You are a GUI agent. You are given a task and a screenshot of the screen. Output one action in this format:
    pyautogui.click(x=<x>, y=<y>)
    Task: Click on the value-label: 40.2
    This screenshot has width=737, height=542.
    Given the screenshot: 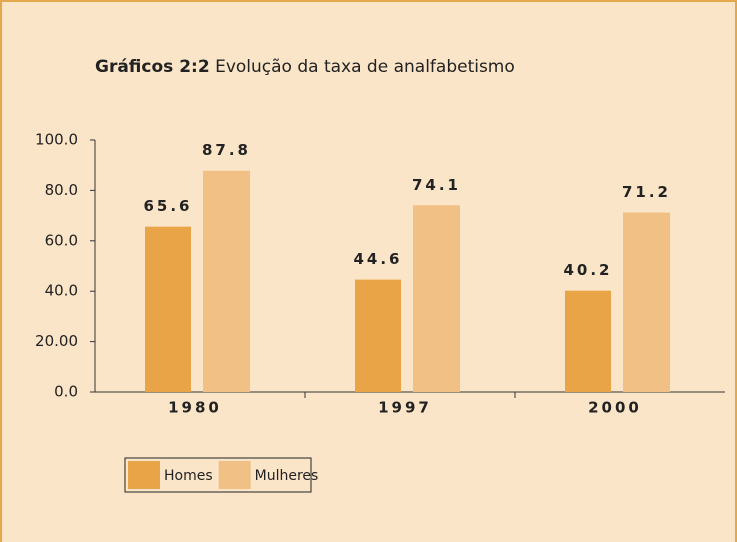 What is the action you would take?
    pyautogui.click(x=587, y=270)
    